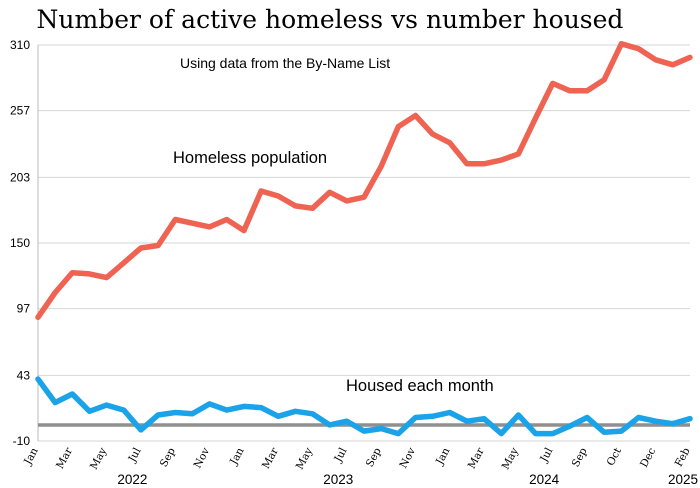  Describe the element at coordinates (364, 406) in the screenshot. I see `housed-each-month-line` at that location.